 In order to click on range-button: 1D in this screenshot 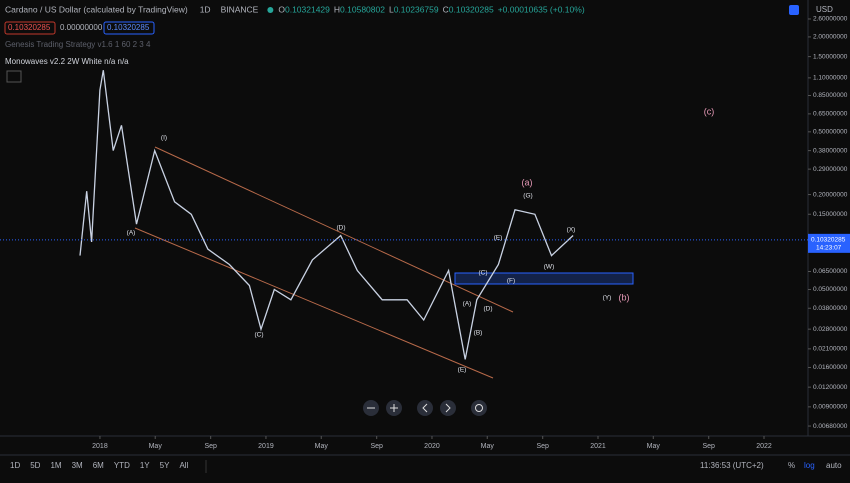, I will do `click(15, 465)`.